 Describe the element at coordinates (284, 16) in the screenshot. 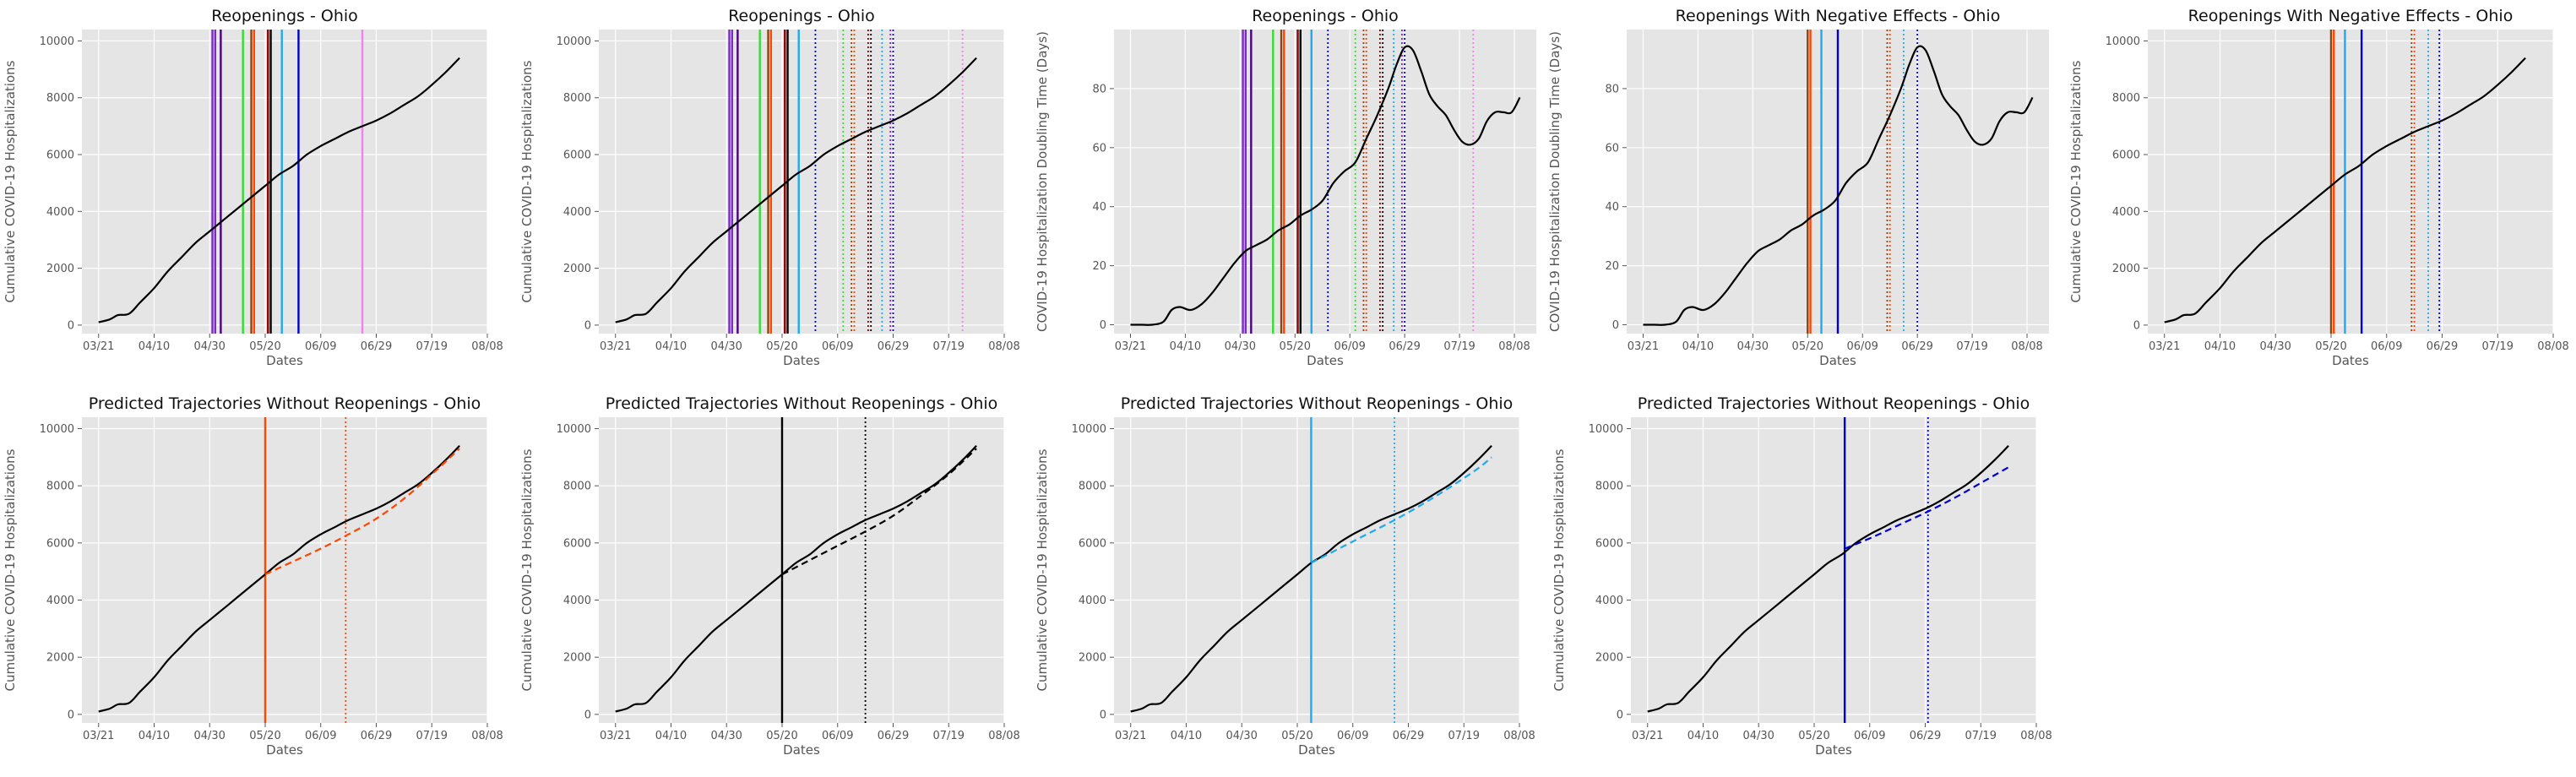

I see `chart-title: Reopenings - Ohio` at that location.